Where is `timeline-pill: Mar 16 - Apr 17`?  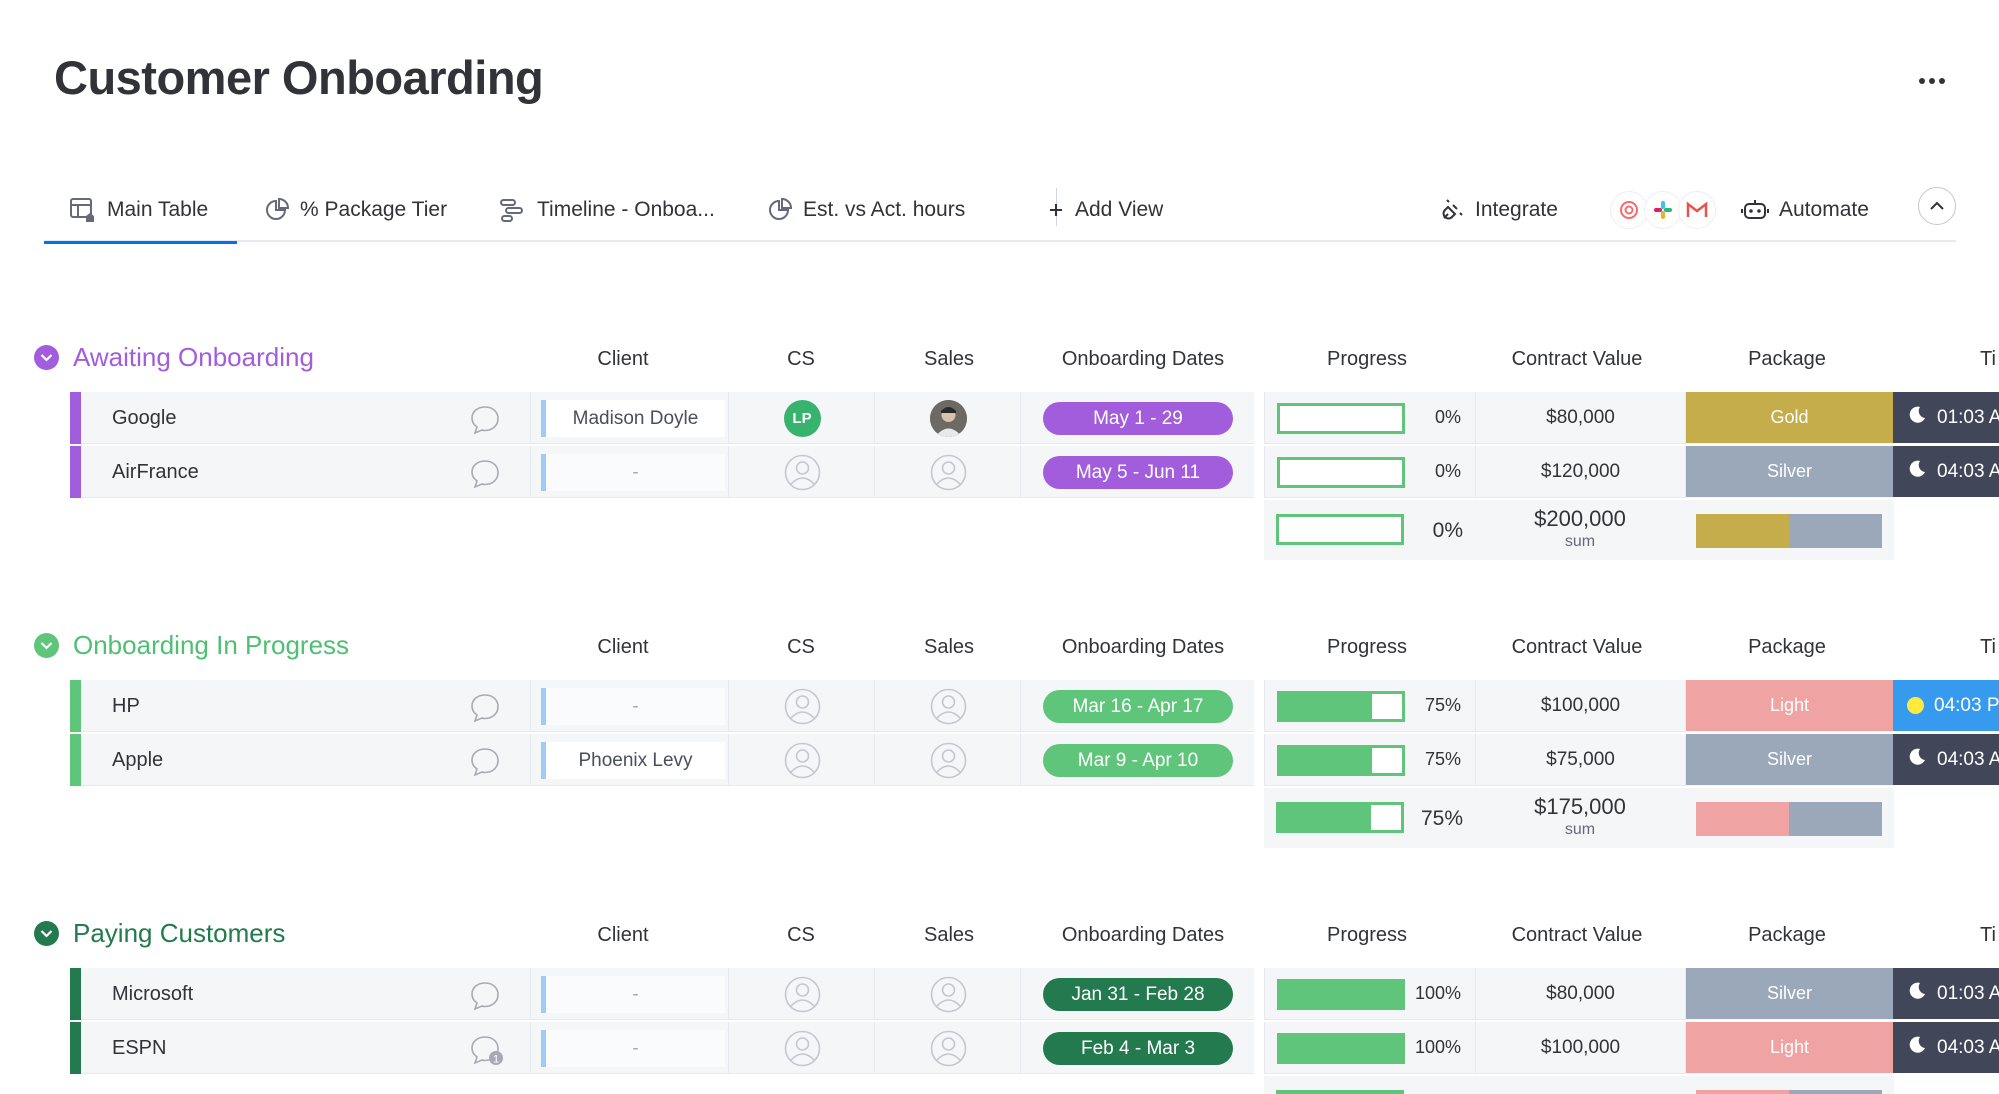 timeline-pill: Mar 16 - Apr 17 is located at coordinates (1138, 706).